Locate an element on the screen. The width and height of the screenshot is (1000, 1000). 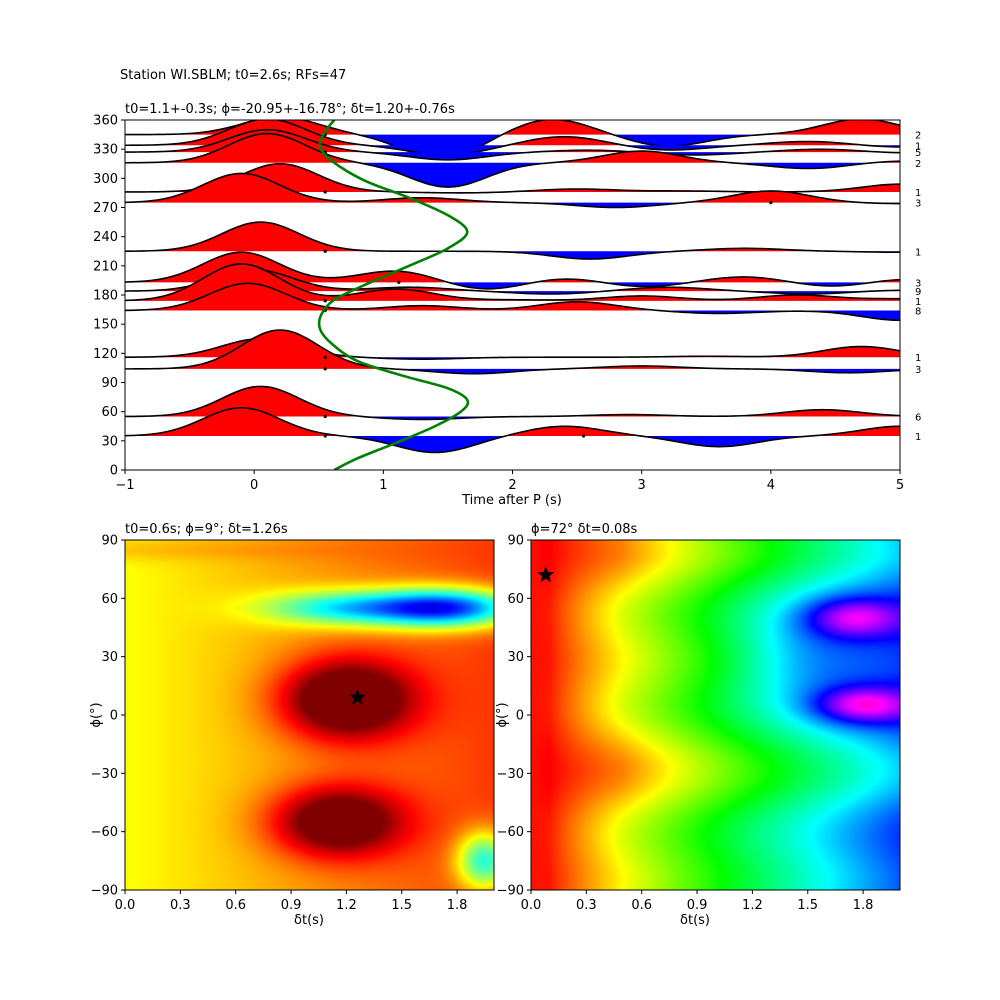
y-tick-label: 180 is located at coordinates (105, 296).